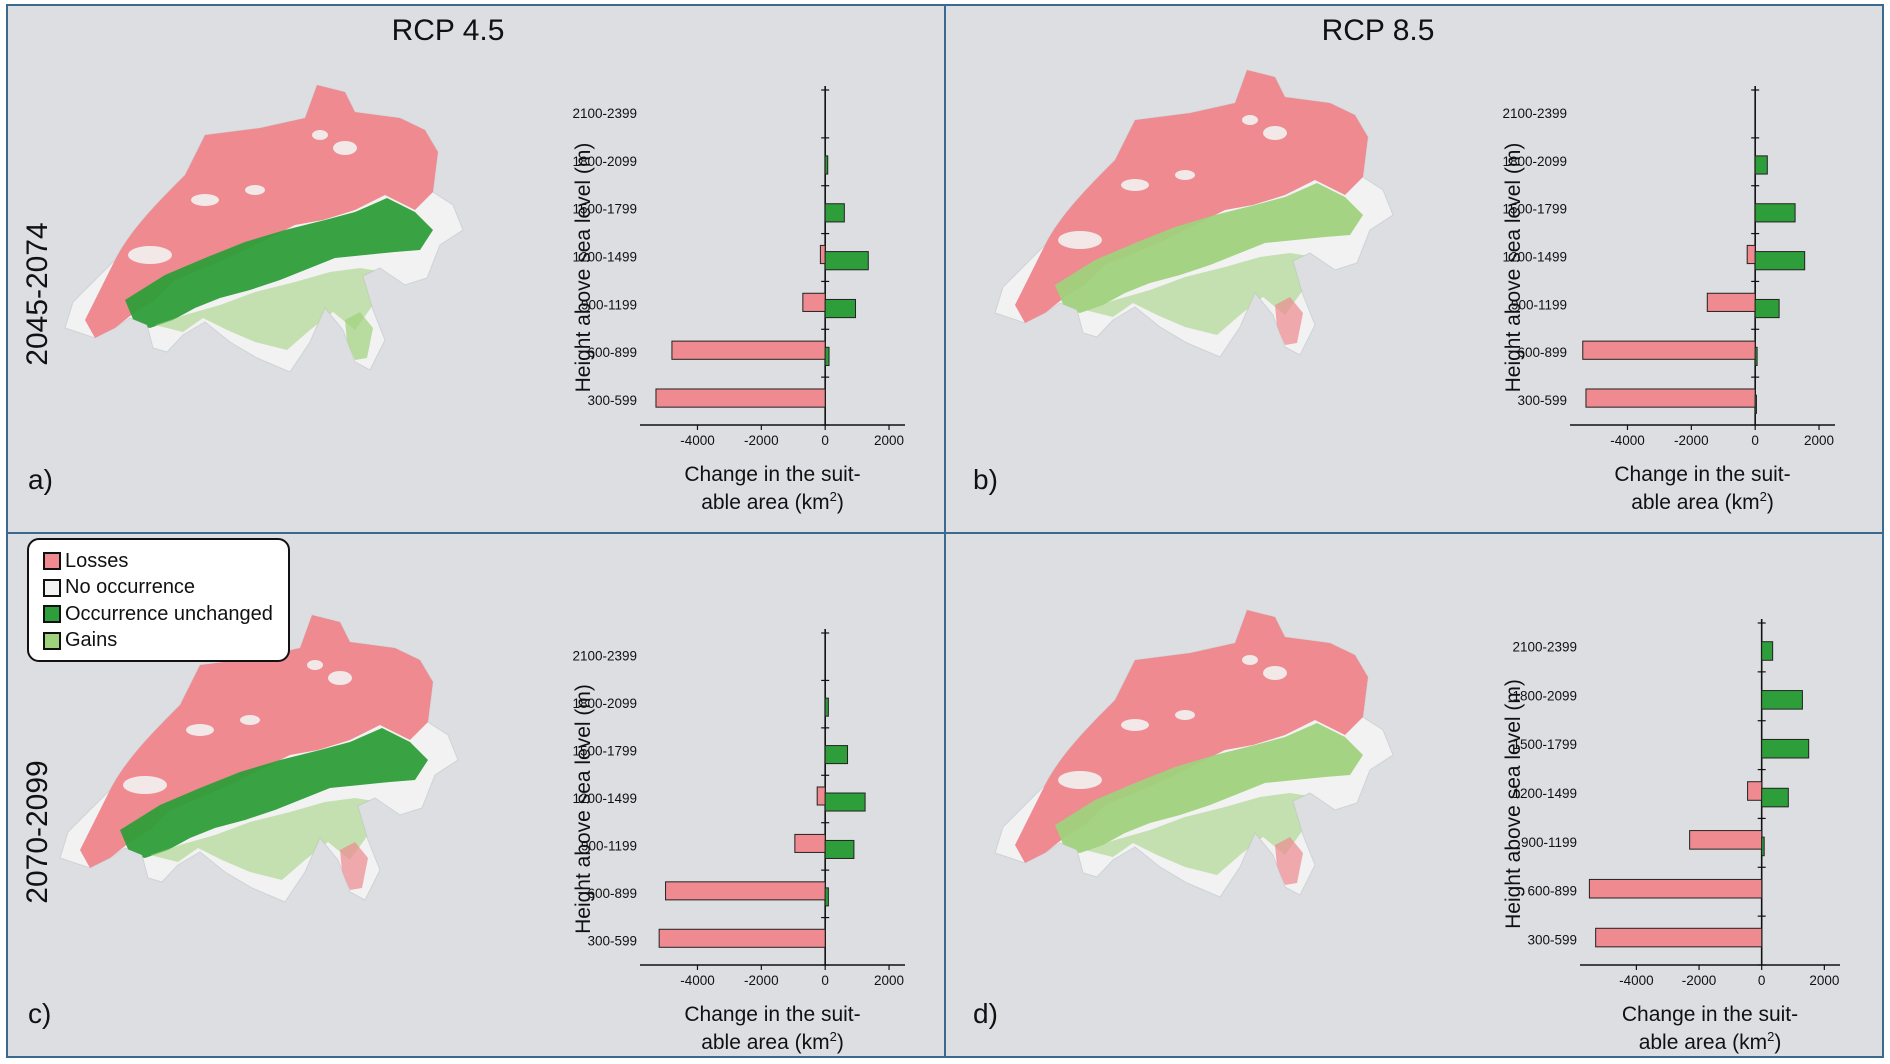  I want to click on legend-label-losses: Losses, so click(97, 560).